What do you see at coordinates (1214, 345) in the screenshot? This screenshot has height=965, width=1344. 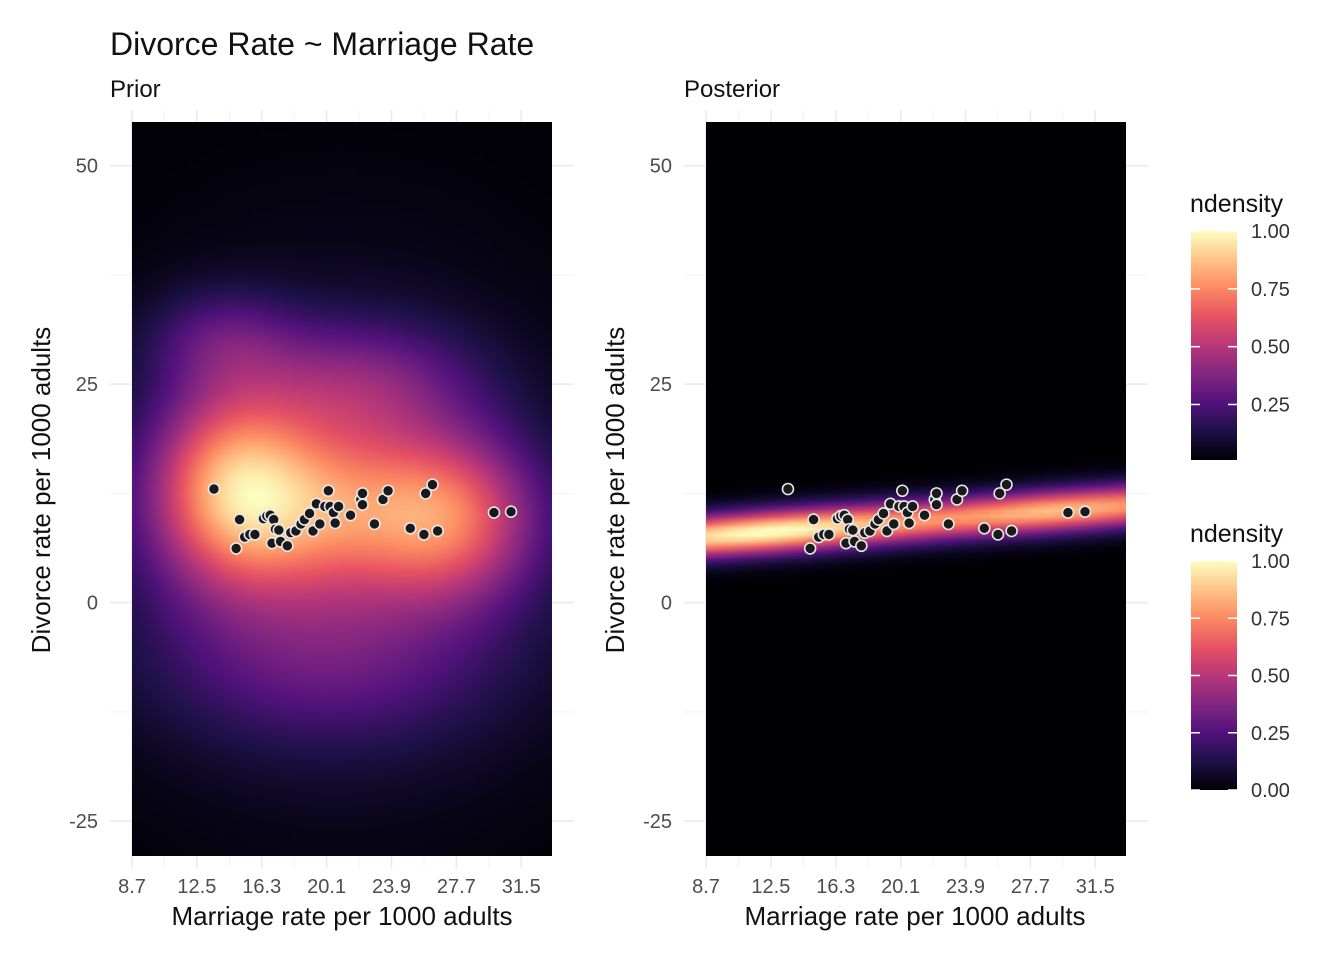 I see `colorbar` at bounding box center [1214, 345].